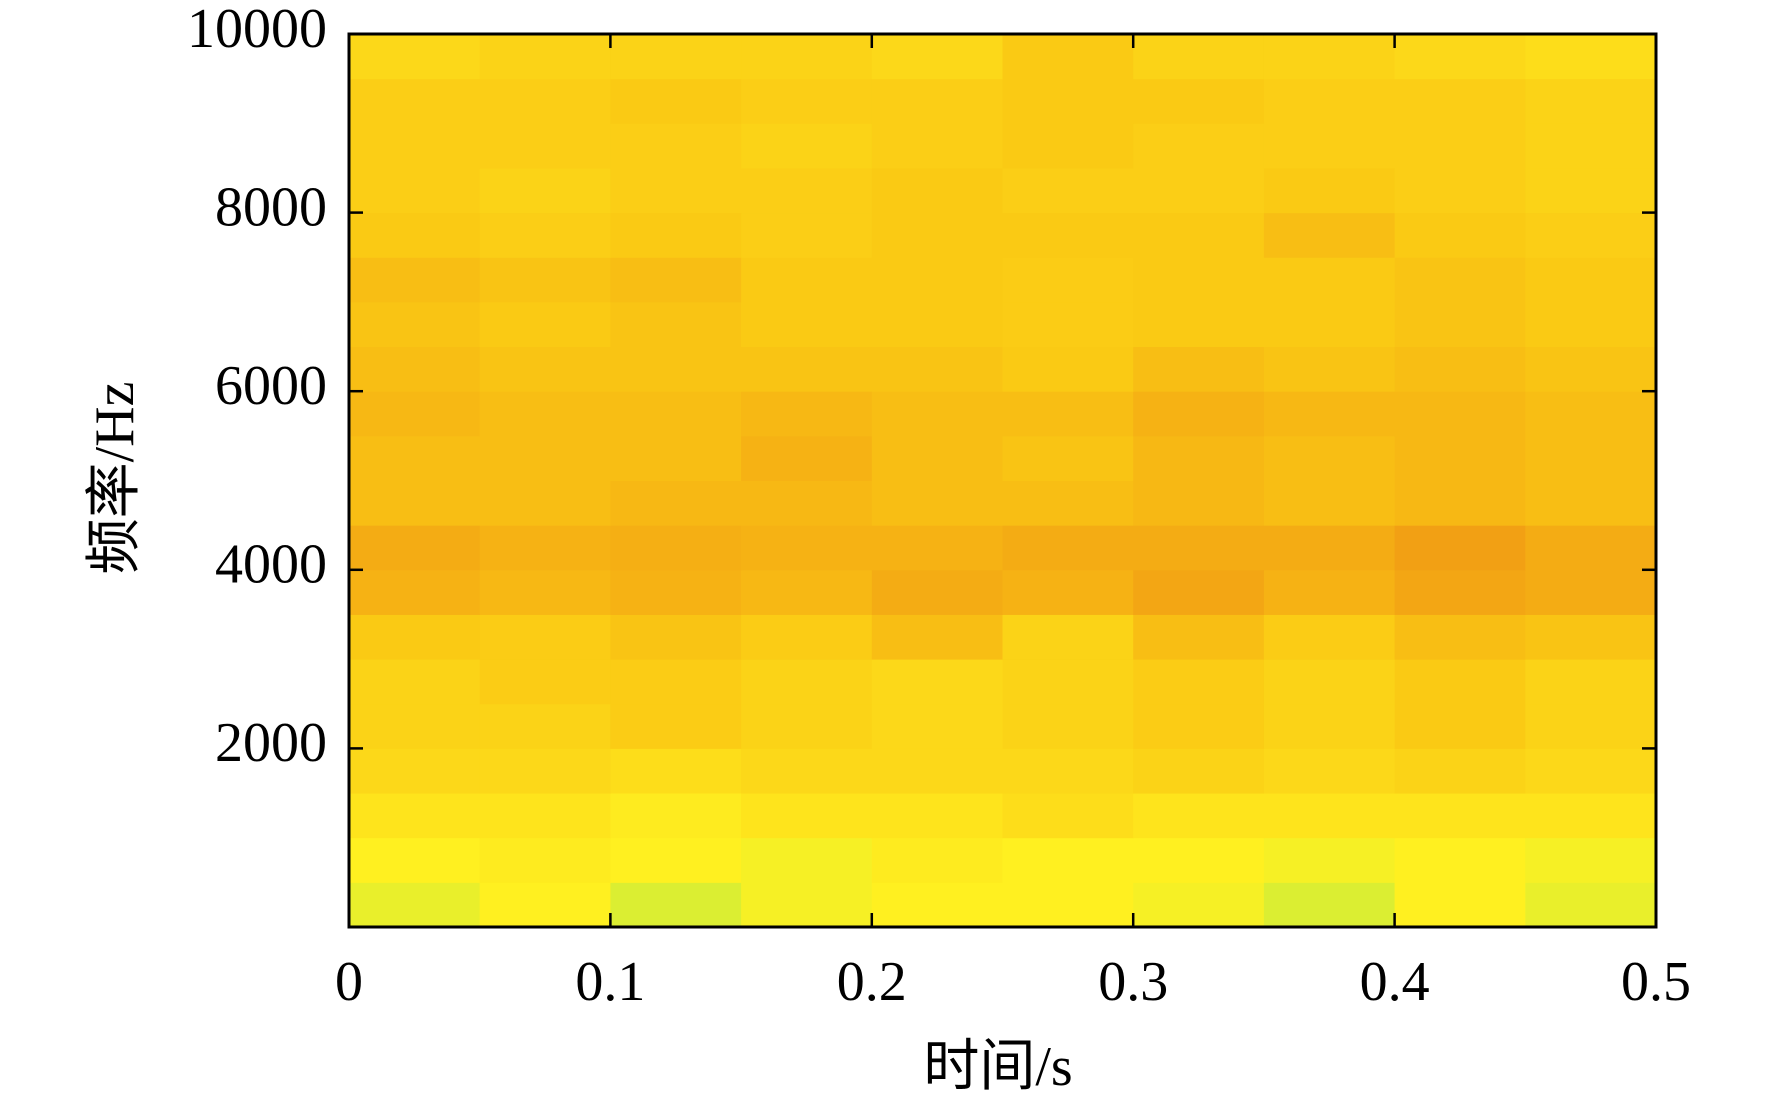  I want to click on y-tick-label: 8000, so click(271, 207).